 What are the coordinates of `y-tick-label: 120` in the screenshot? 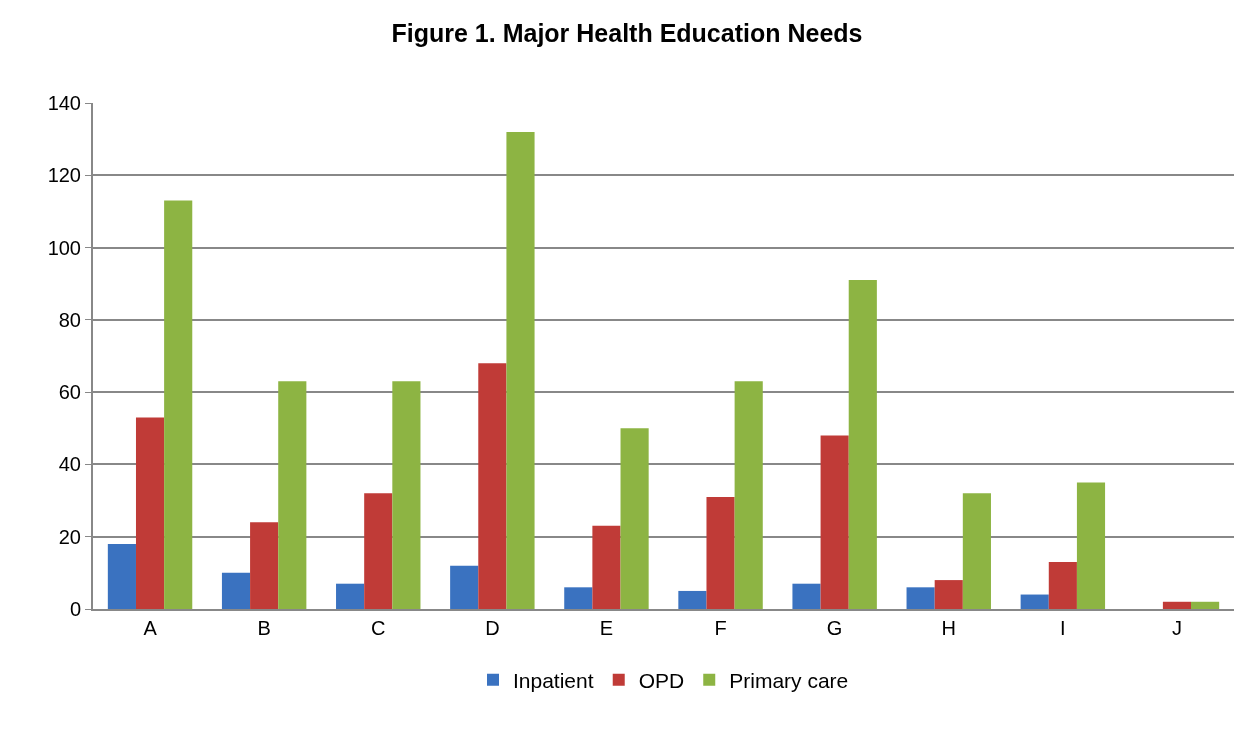 It's located at (64, 175).